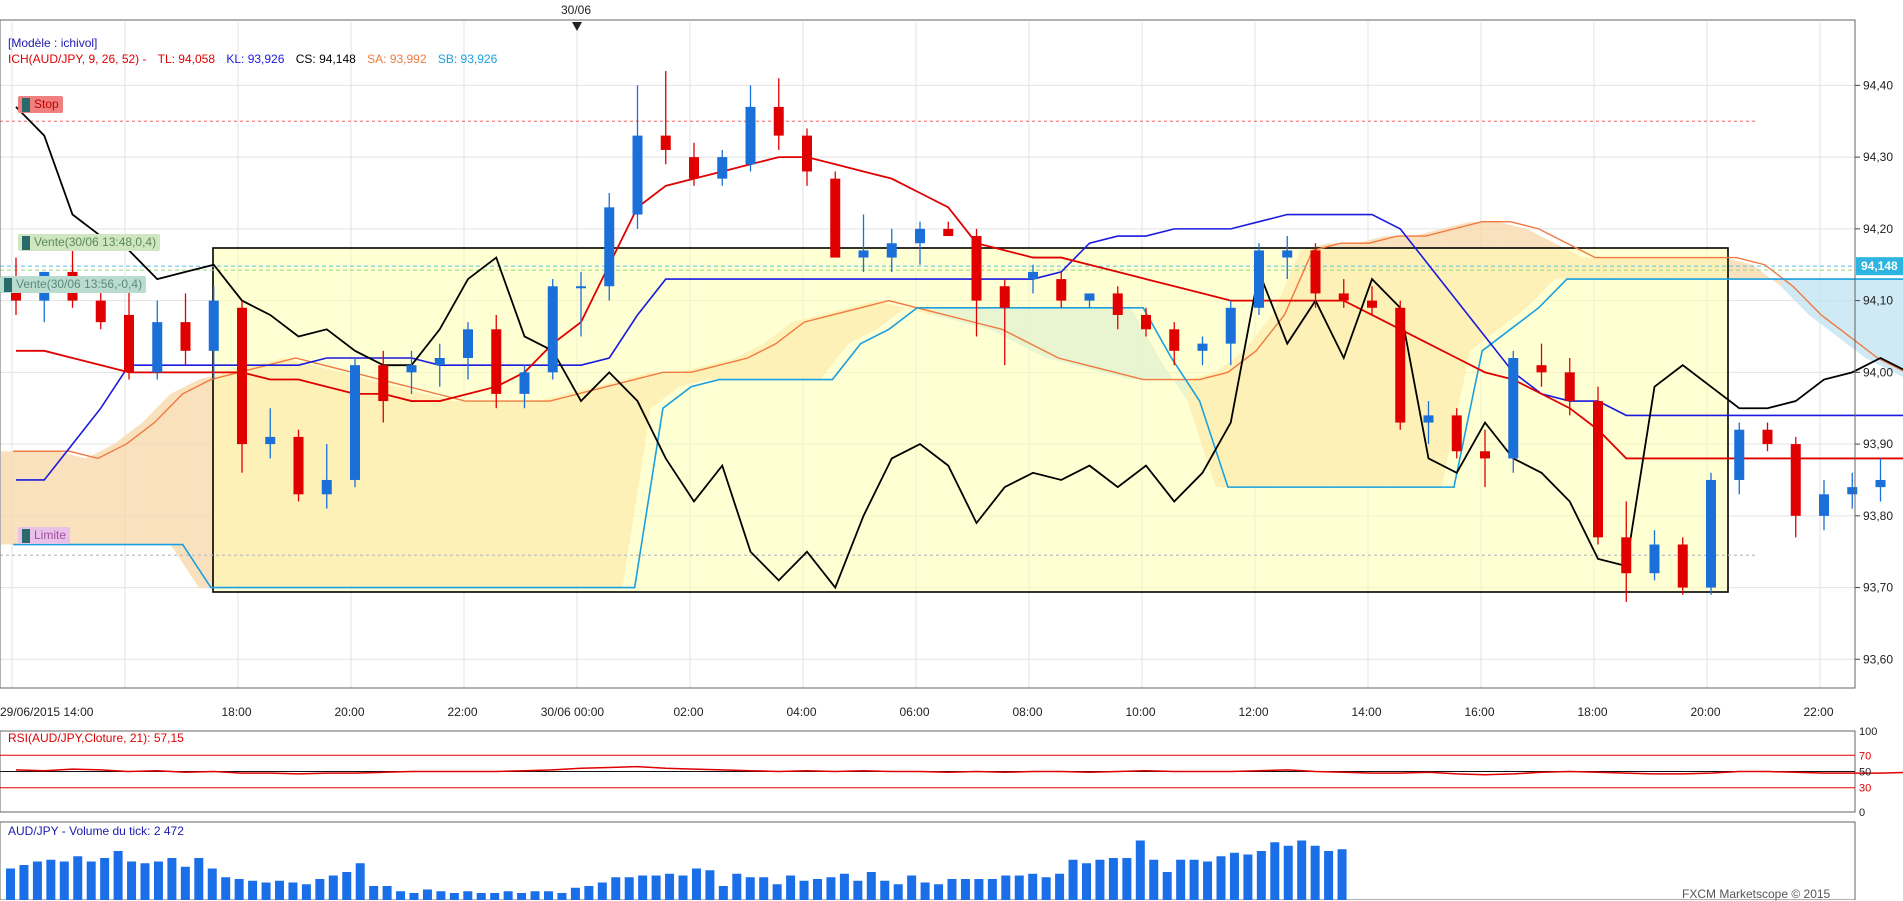 The image size is (1903, 901). I want to click on rsi-level-label: 50, so click(1865, 773).